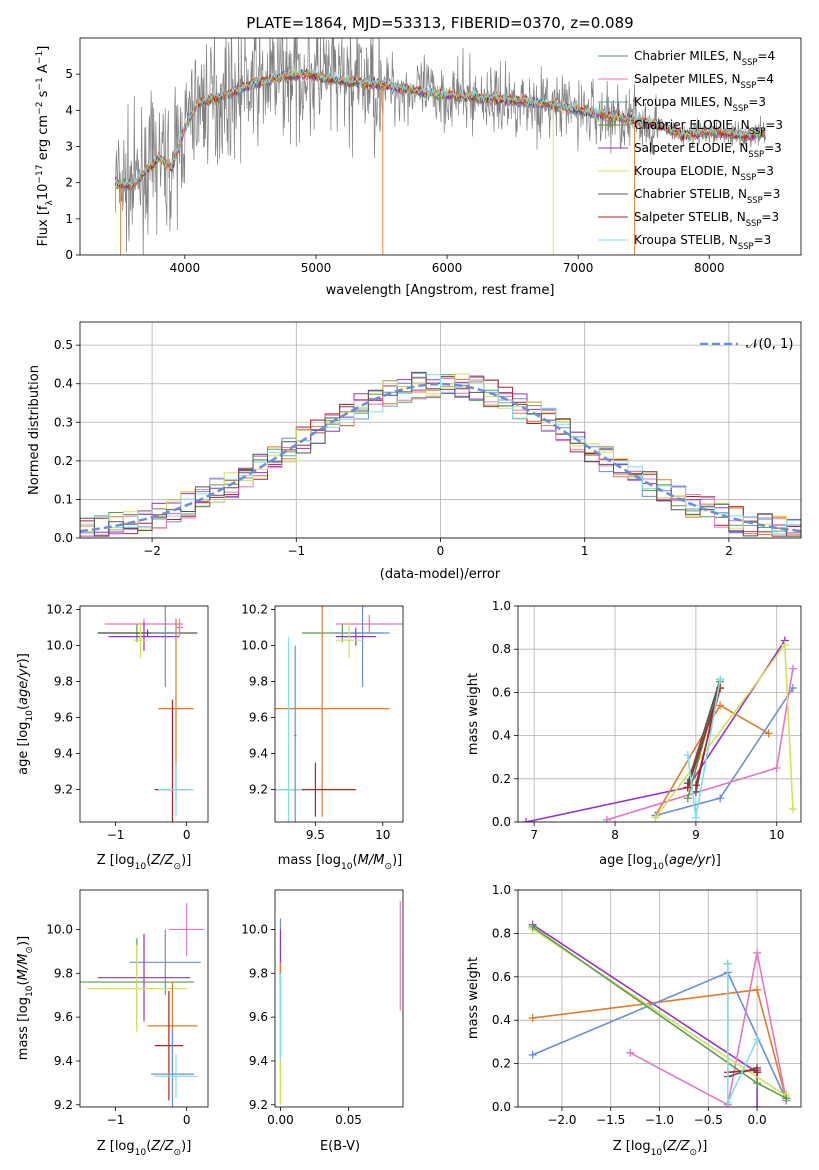  What do you see at coordinates (185, 268) in the screenshot?
I see `x-tick-label: 4000` at bounding box center [185, 268].